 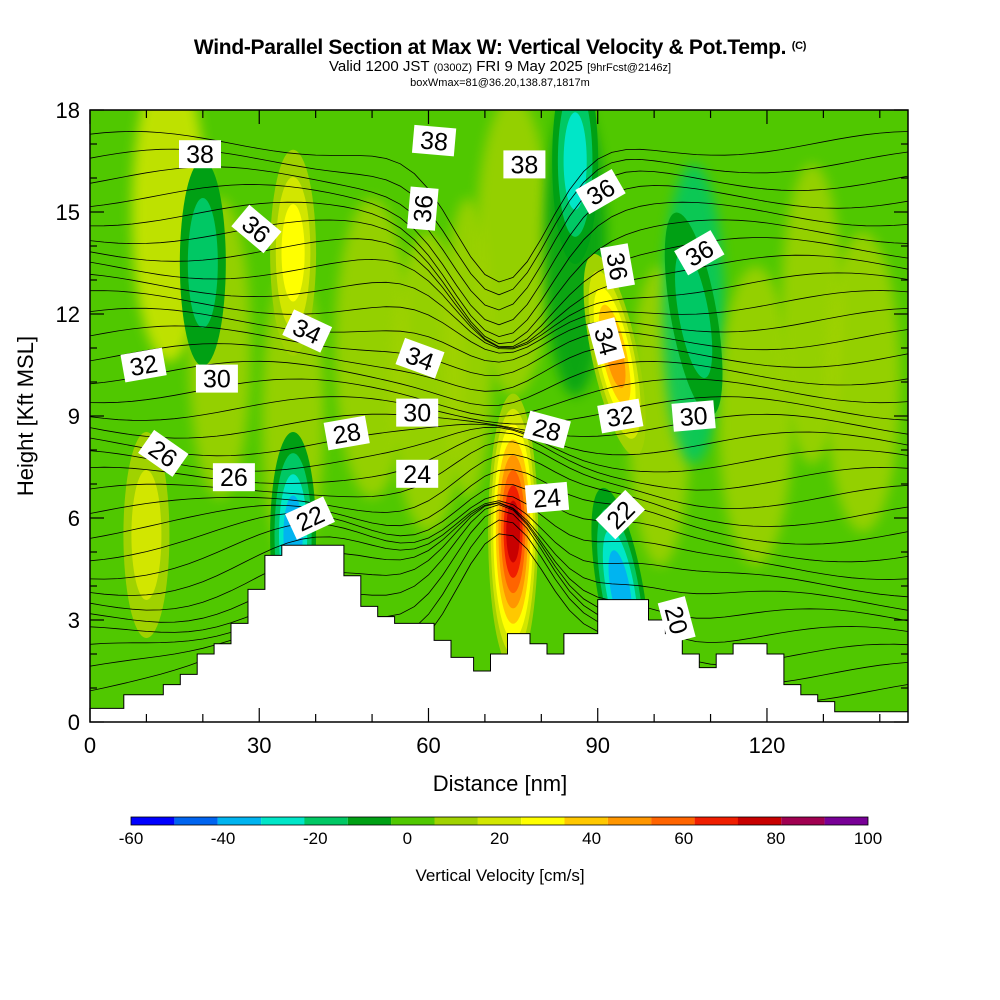 What do you see at coordinates (868, 838) in the screenshot?
I see `colorbar-tick-label: 100` at bounding box center [868, 838].